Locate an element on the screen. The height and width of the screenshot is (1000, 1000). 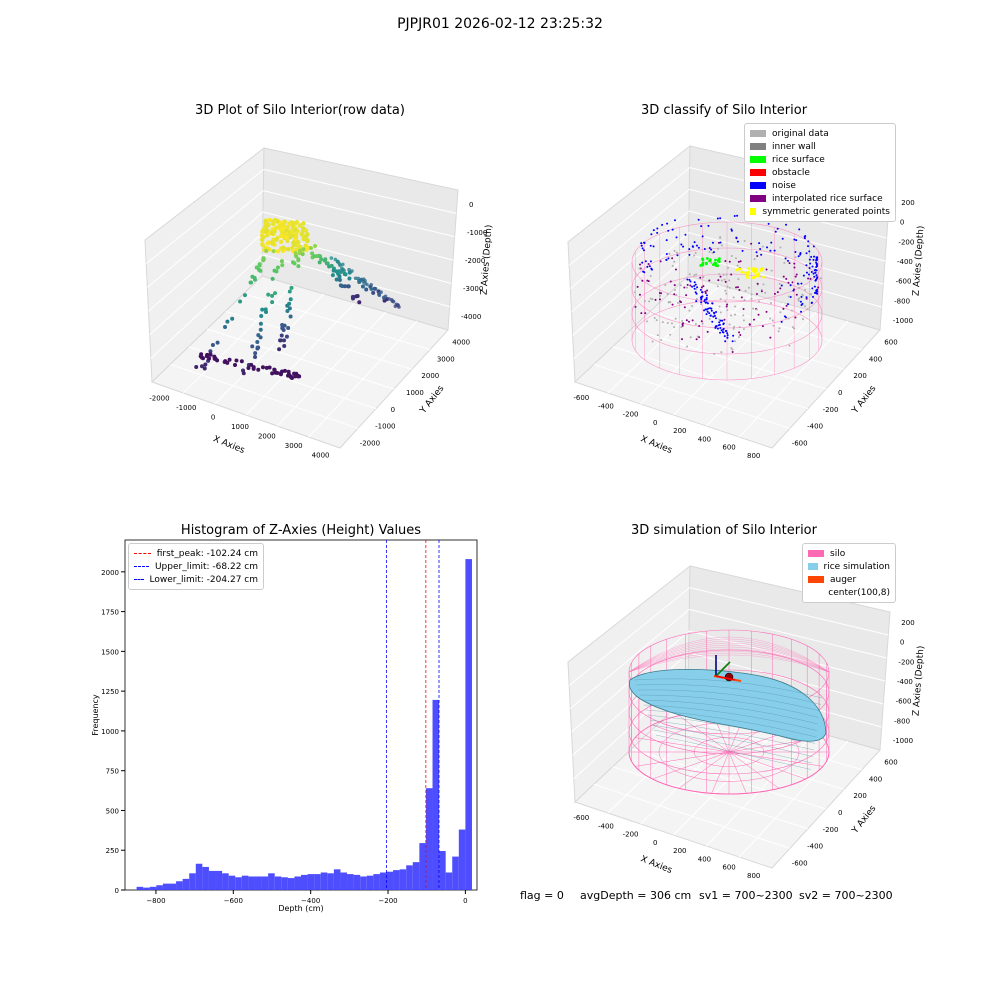
histogram-y-tick-label: 1250 is located at coordinates (110, 692).